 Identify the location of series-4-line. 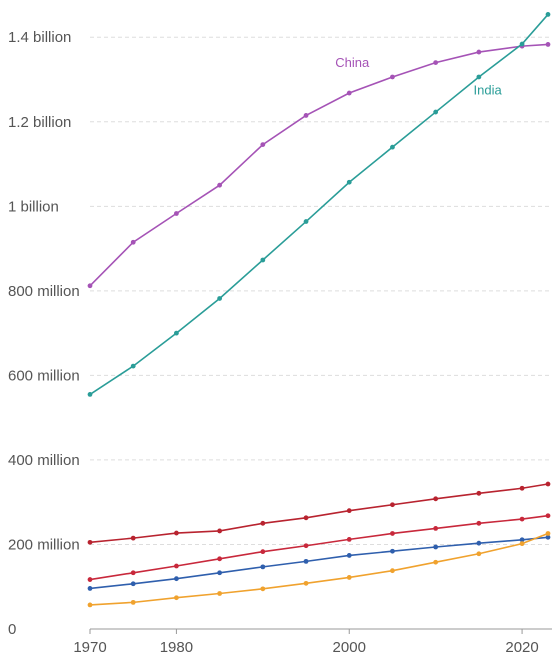
(319, 547).